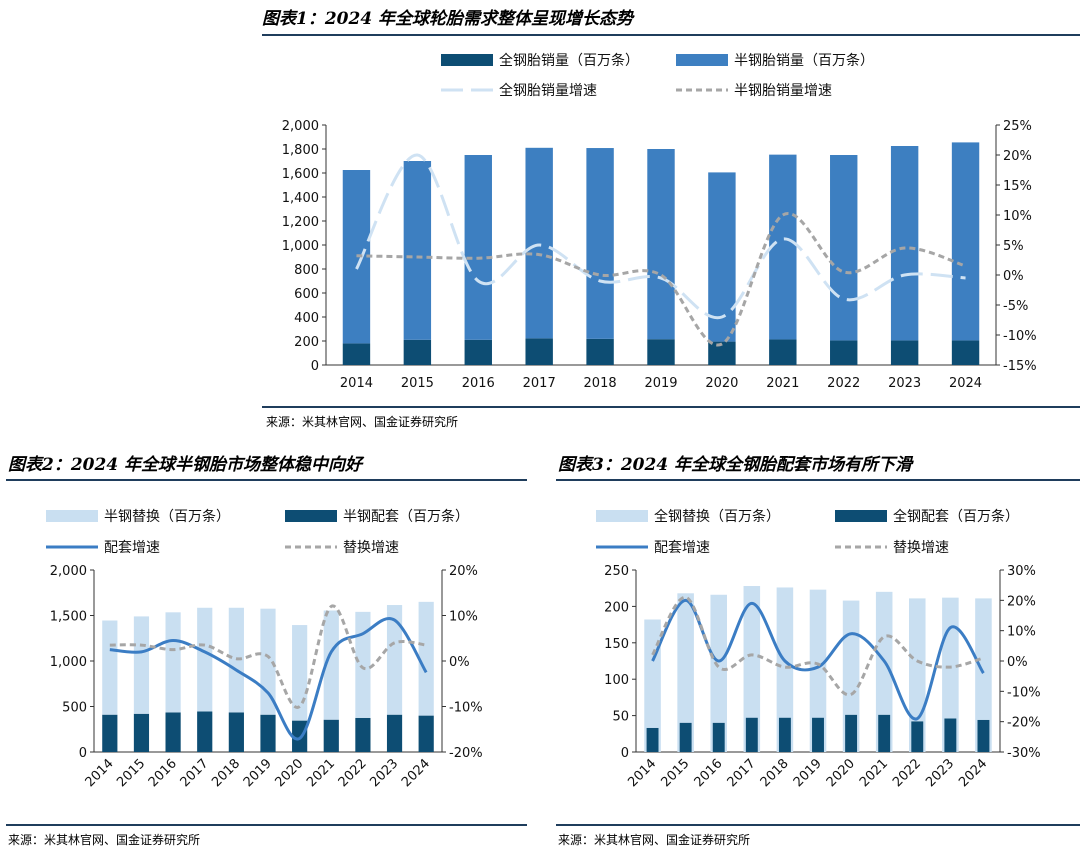 Image resolution: width=1086 pixels, height=851 pixels. Describe the element at coordinates (289, 773) in the screenshot. I see `chart2-x-tick-label: 2020` at that location.